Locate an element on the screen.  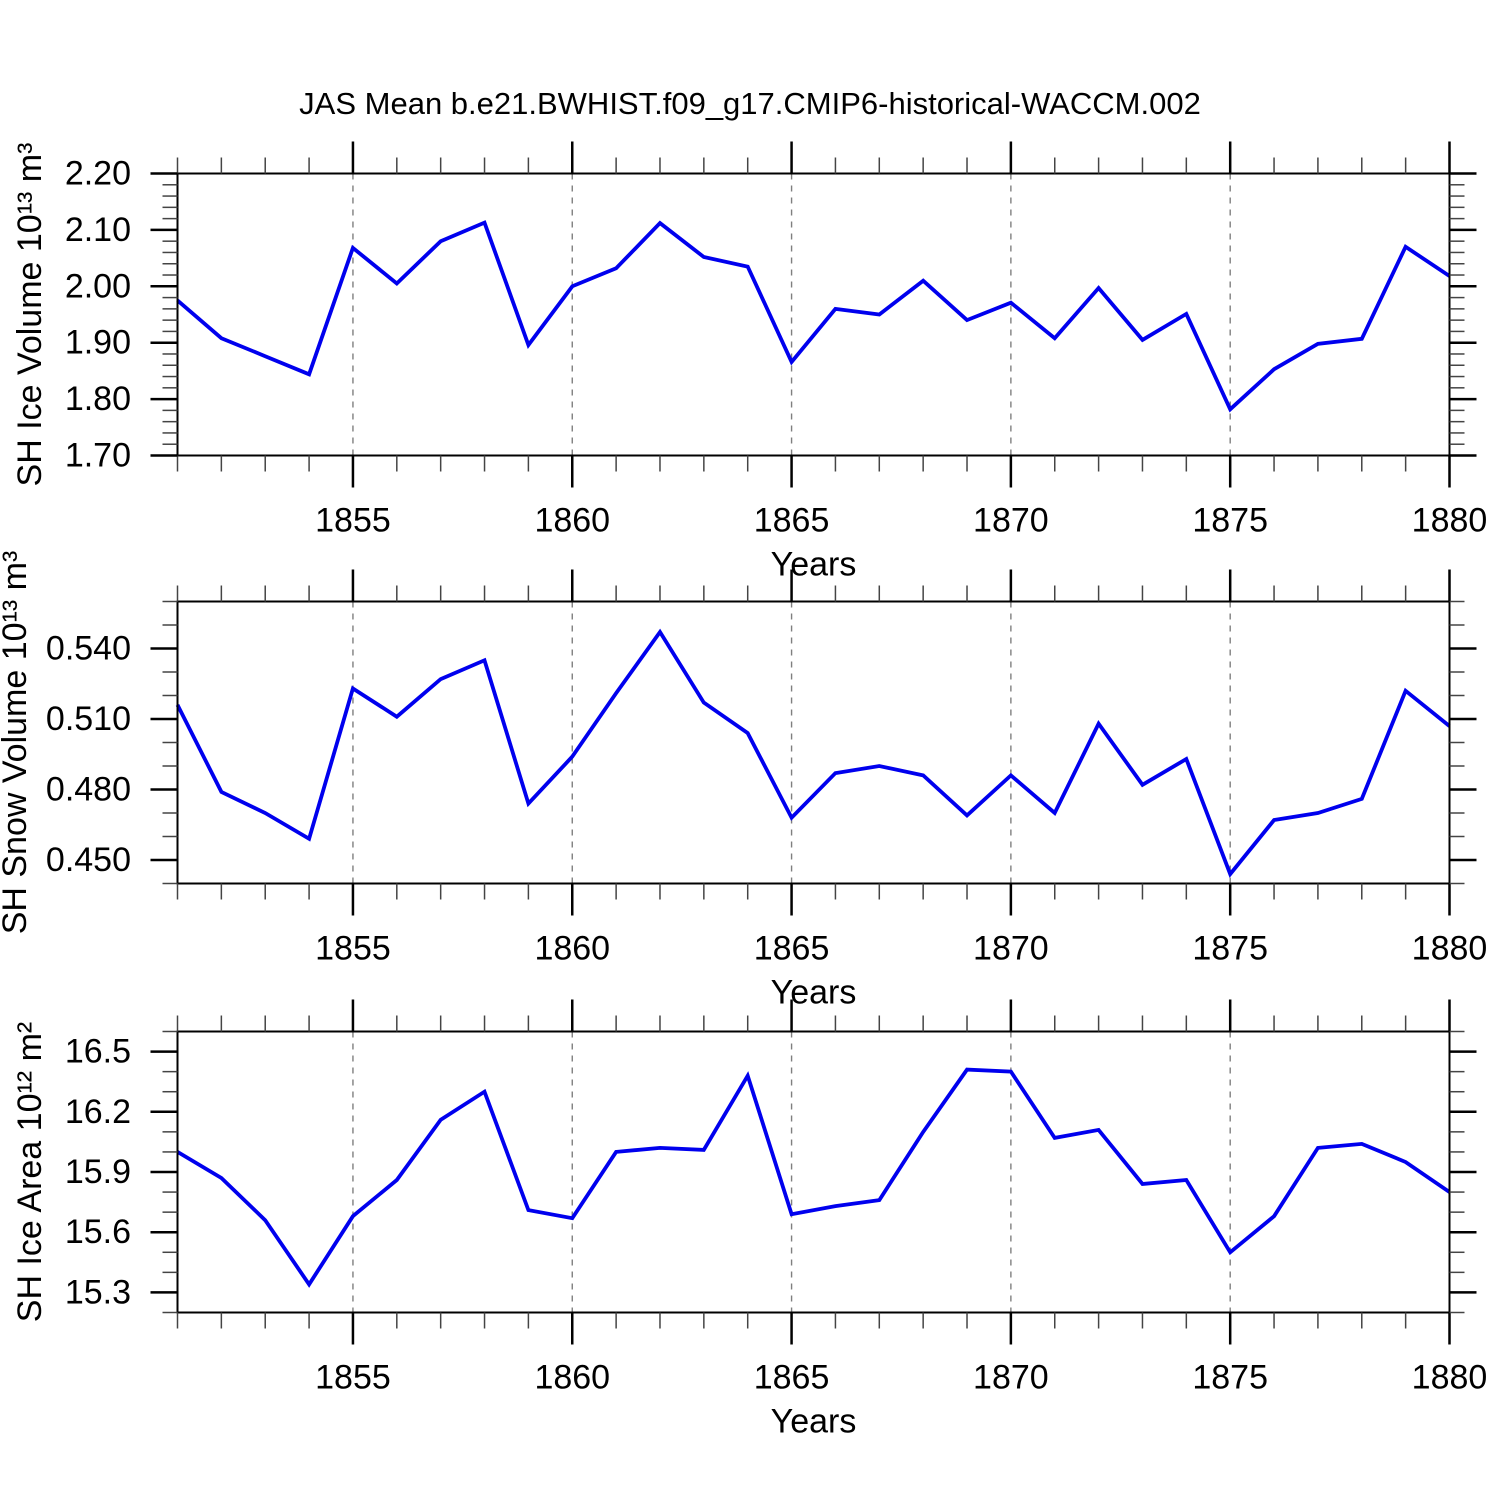
y-tick-label: 2.20 is located at coordinates (98, 174).